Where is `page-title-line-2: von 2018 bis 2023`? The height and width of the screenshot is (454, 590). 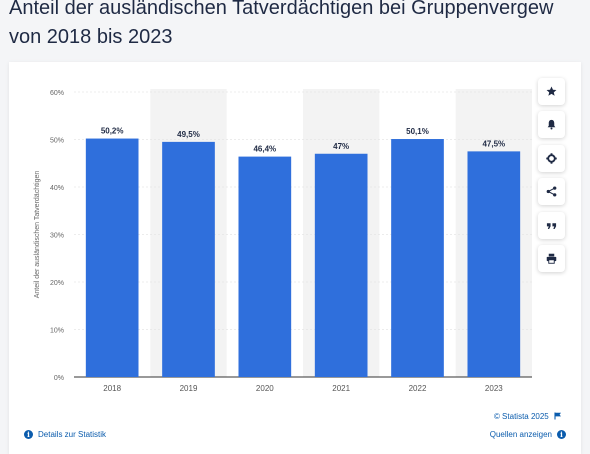
page-title-line-2: von 2018 bis 2023 is located at coordinates (91, 37).